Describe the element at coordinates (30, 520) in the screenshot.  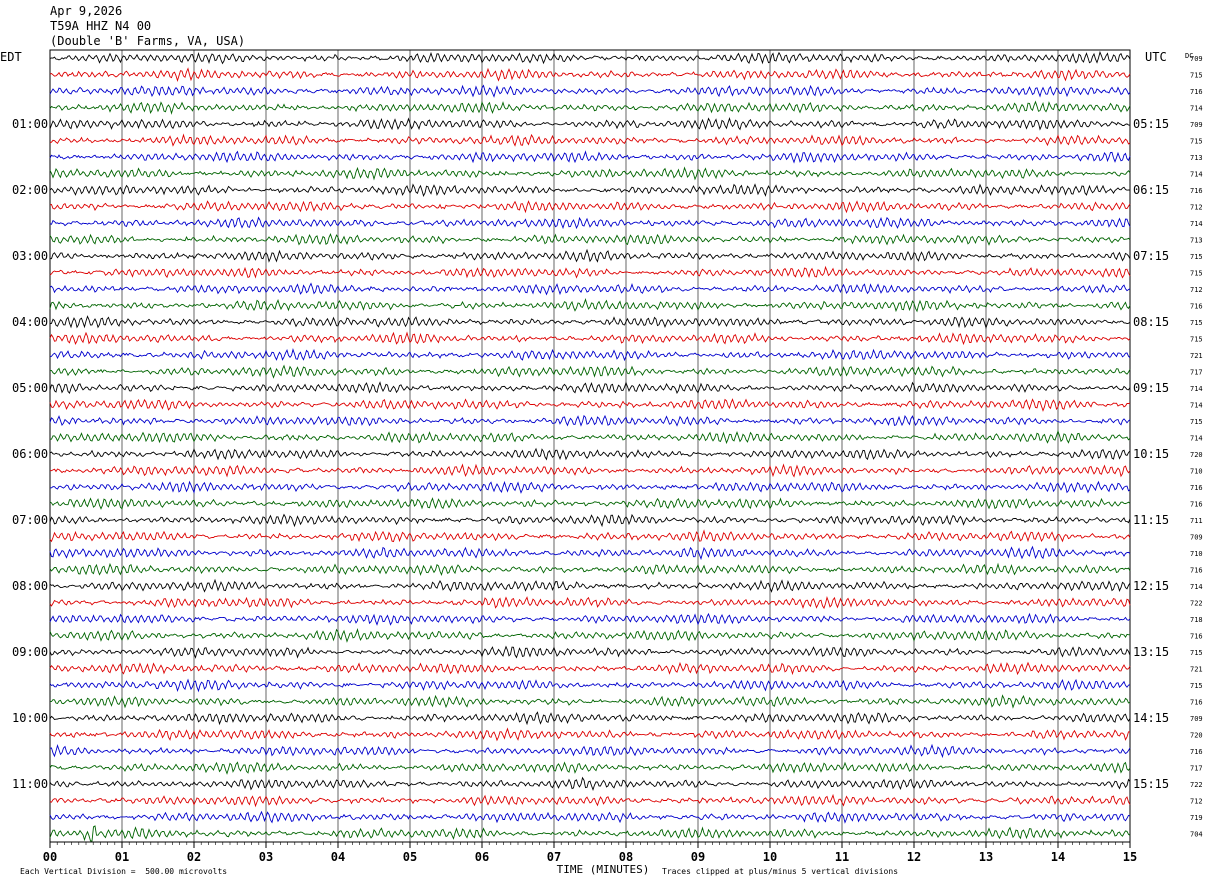
I see `left-hour-label: 07:00` at that location.